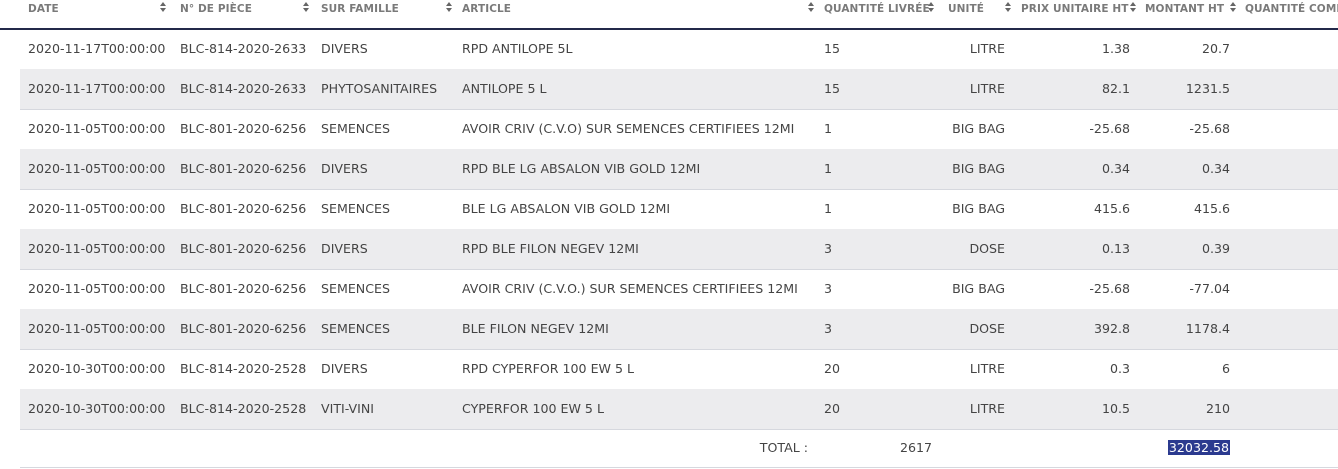 This screenshot has height=469, width=1338. I want to click on article-cell: BLE FILON NEGEV 12MI, so click(535, 328).